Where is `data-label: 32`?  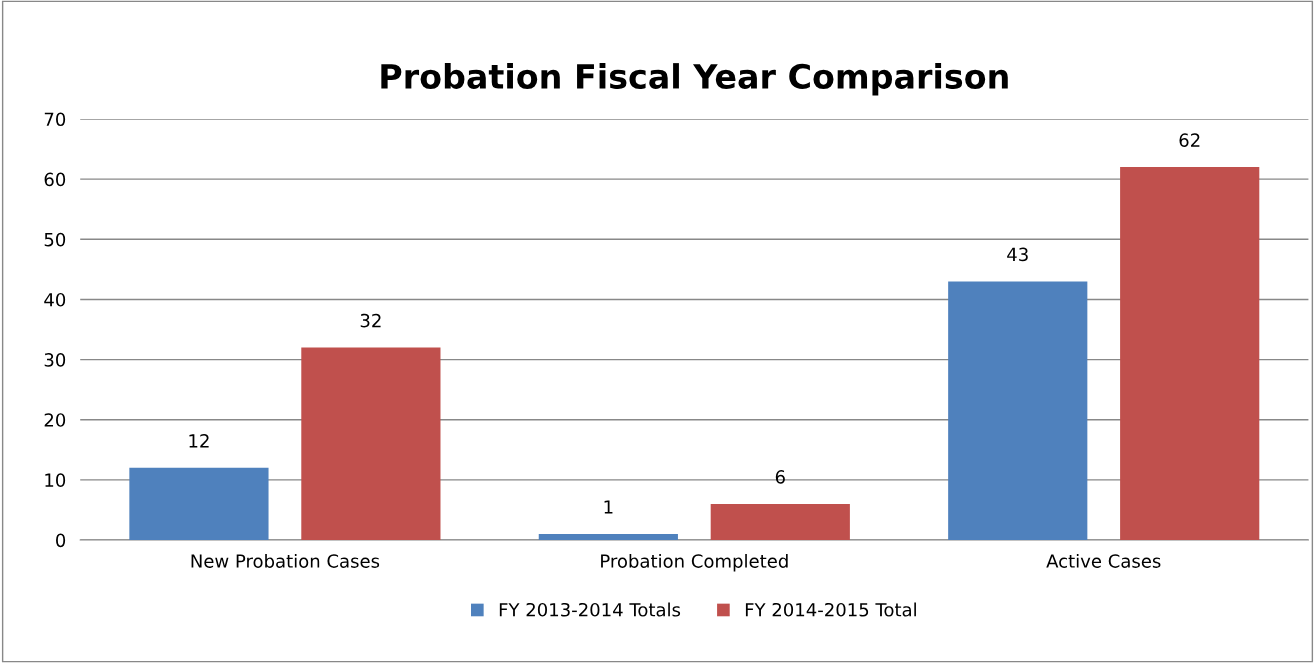
data-label: 32 is located at coordinates (370, 320).